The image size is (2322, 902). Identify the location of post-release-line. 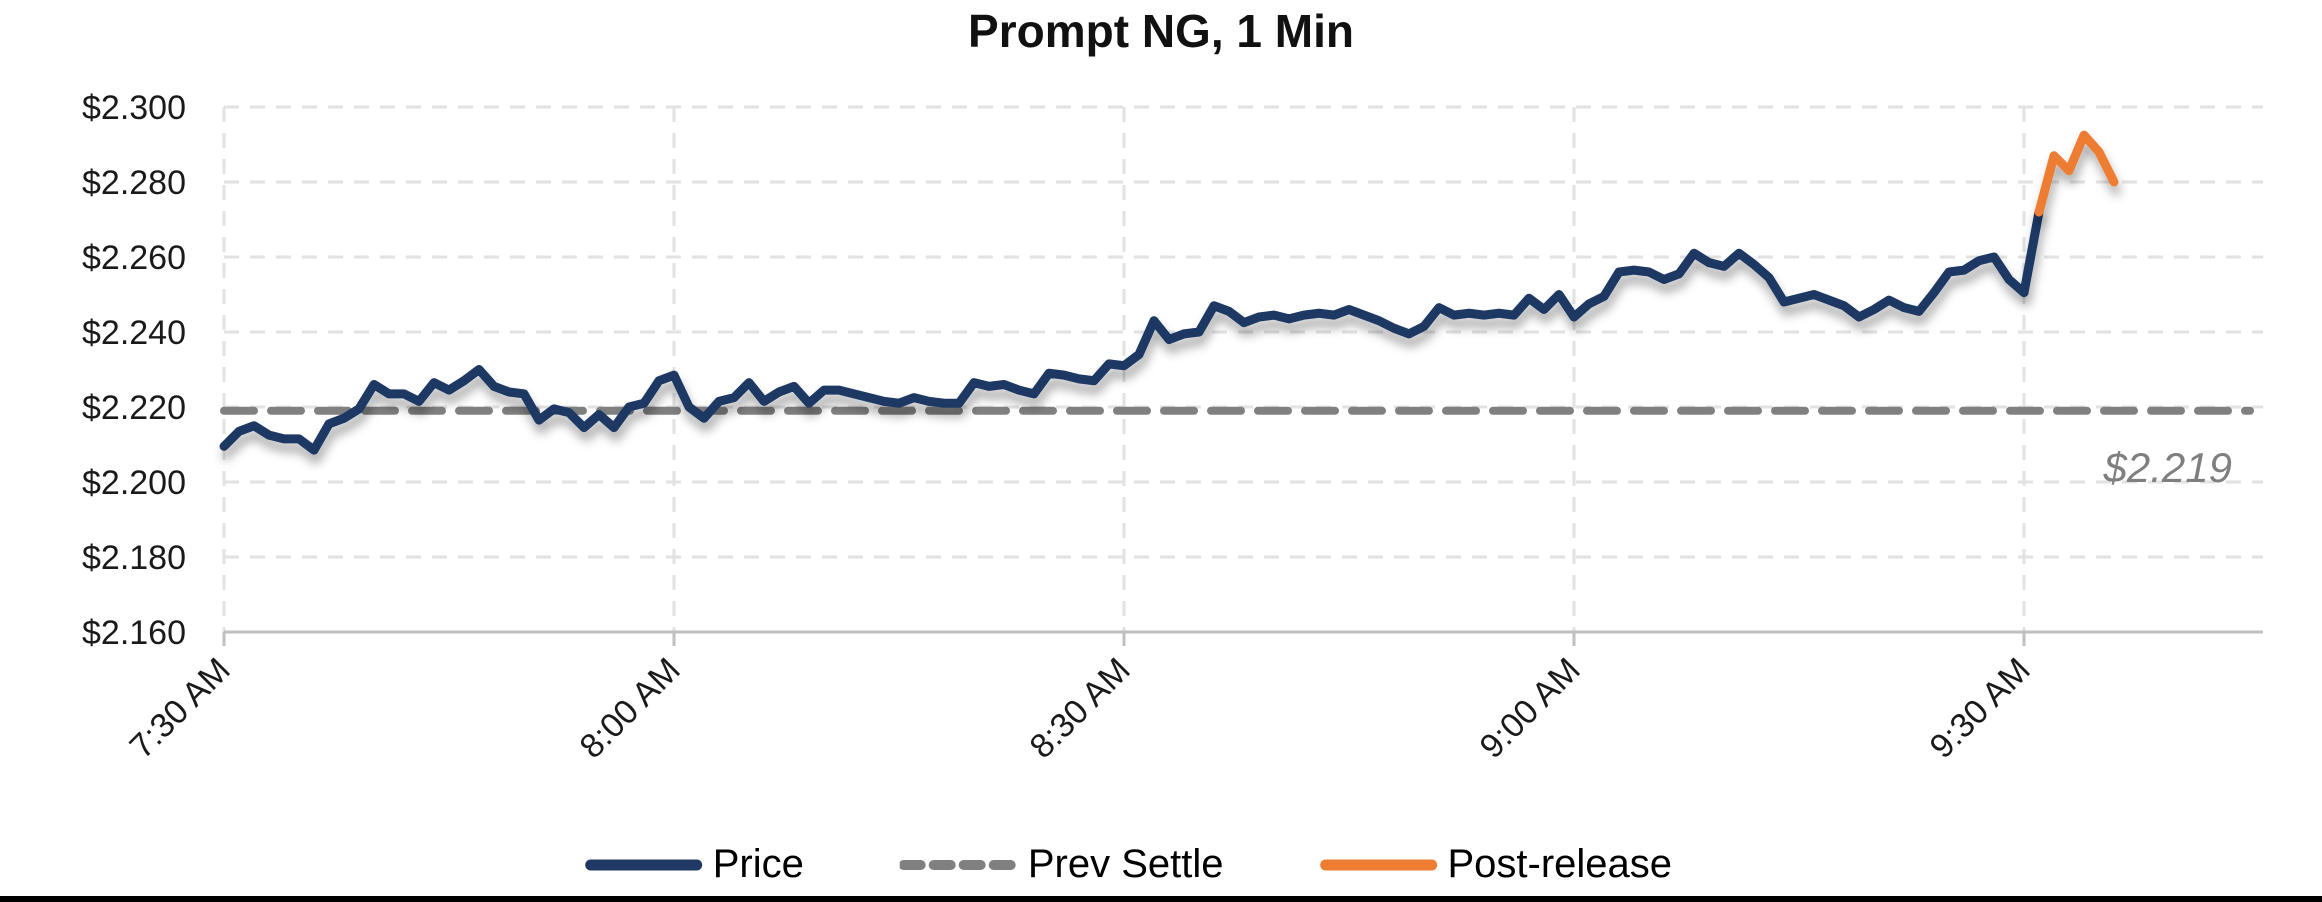
(2076, 173).